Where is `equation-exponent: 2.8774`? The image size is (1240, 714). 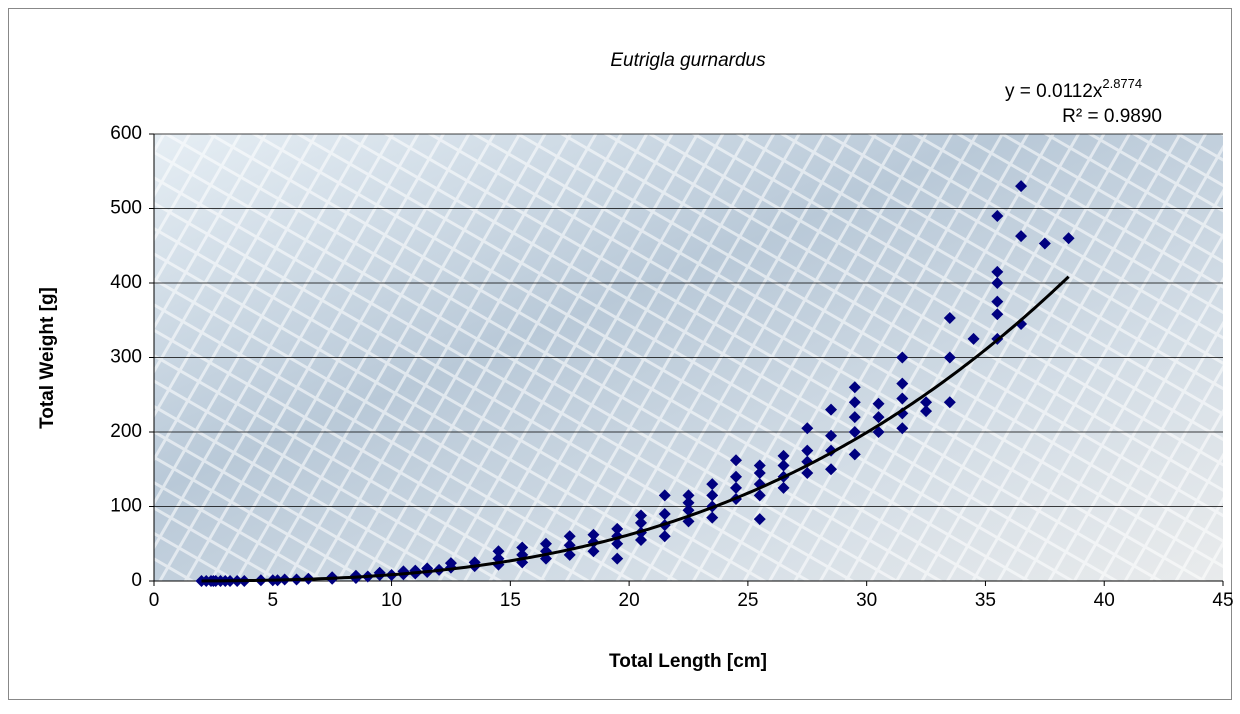
equation-exponent: 2.8774 is located at coordinates (1122, 83).